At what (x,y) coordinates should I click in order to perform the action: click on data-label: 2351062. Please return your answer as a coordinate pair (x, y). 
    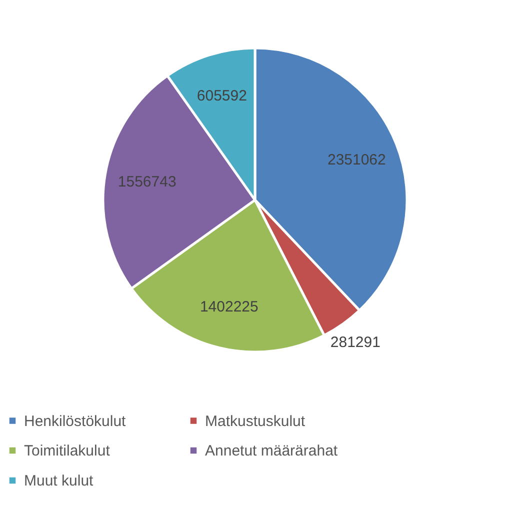
    Looking at the image, I should click on (356, 160).